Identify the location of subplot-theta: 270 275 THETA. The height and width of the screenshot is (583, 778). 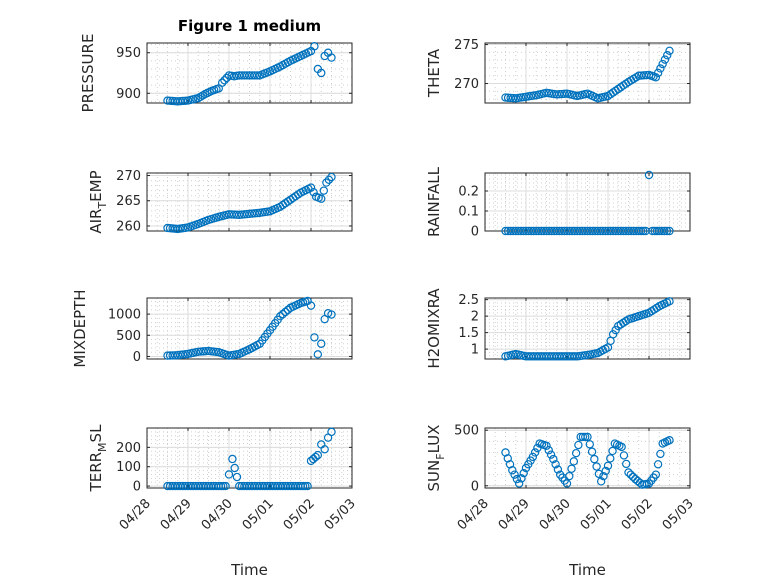
(558, 71).